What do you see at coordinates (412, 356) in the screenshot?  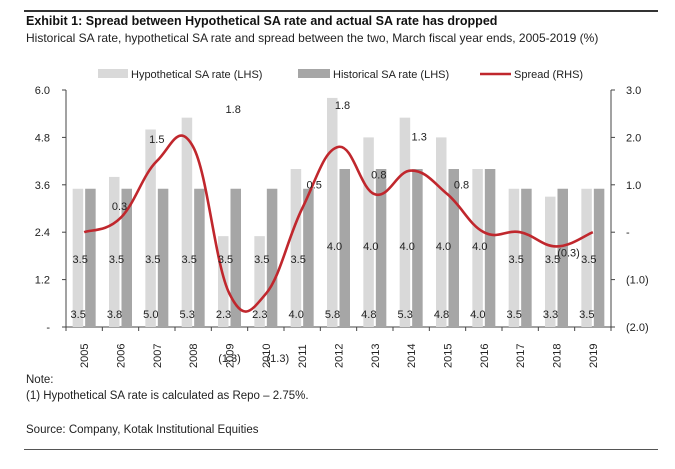 I see `x-tick-label: 2014` at bounding box center [412, 356].